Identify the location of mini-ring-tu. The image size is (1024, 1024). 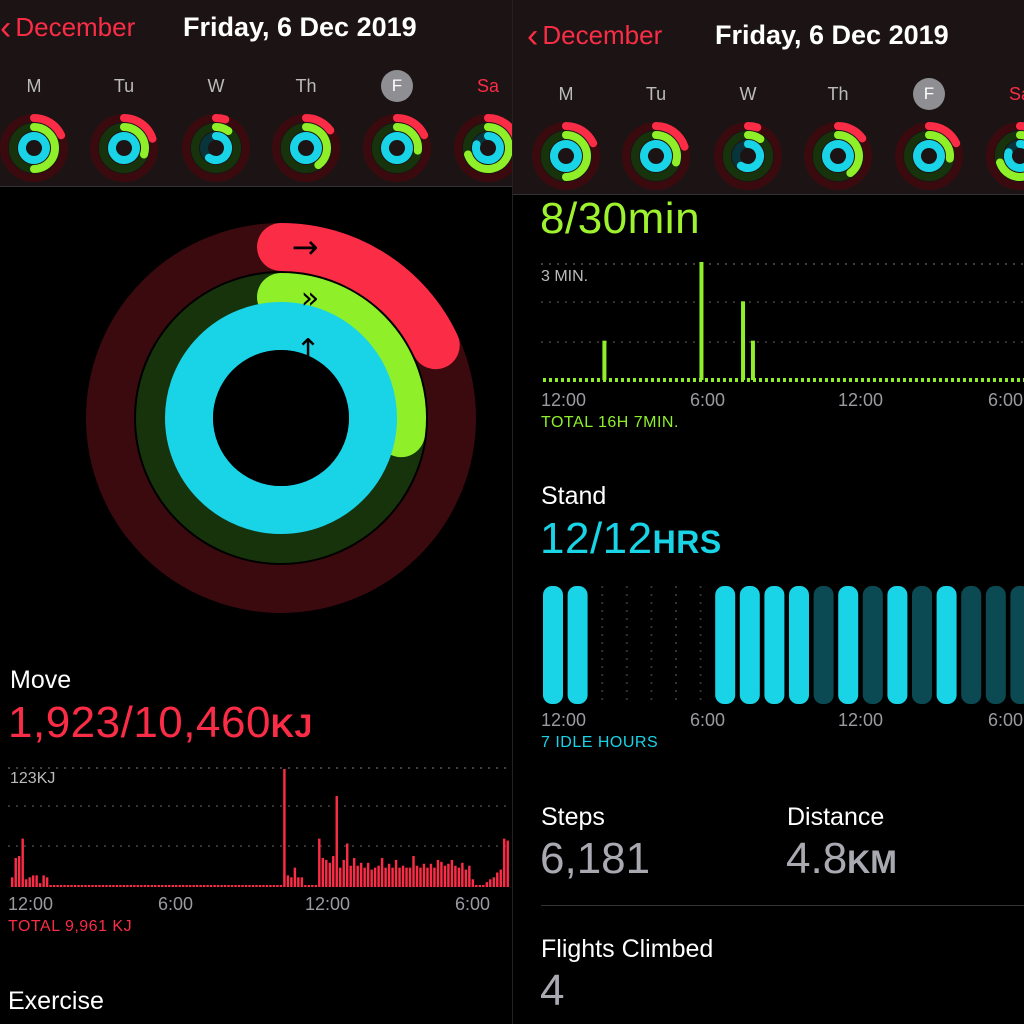
(124, 148).